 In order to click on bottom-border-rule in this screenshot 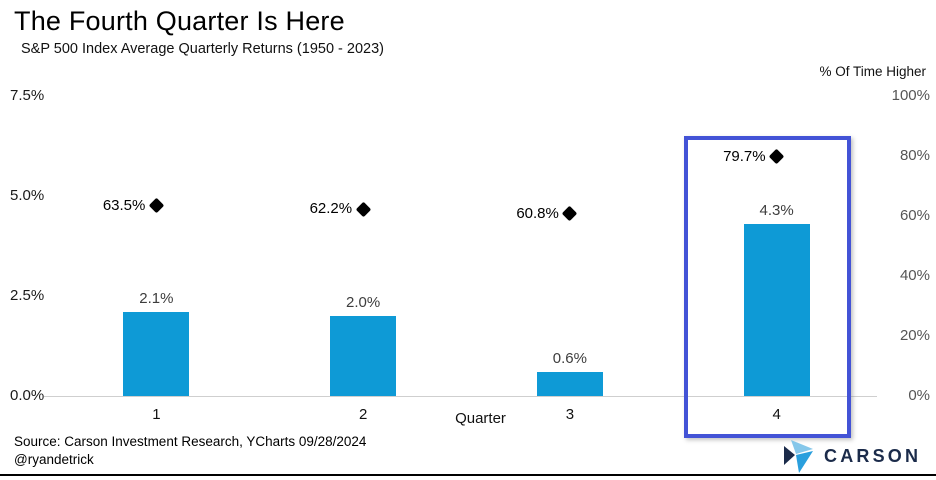, I will do `click(468, 475)`.